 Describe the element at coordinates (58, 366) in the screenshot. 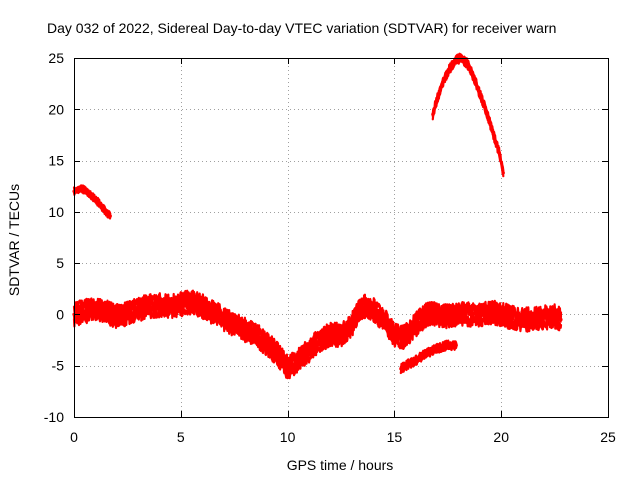

I see `y-tick-label: -5` at that location.